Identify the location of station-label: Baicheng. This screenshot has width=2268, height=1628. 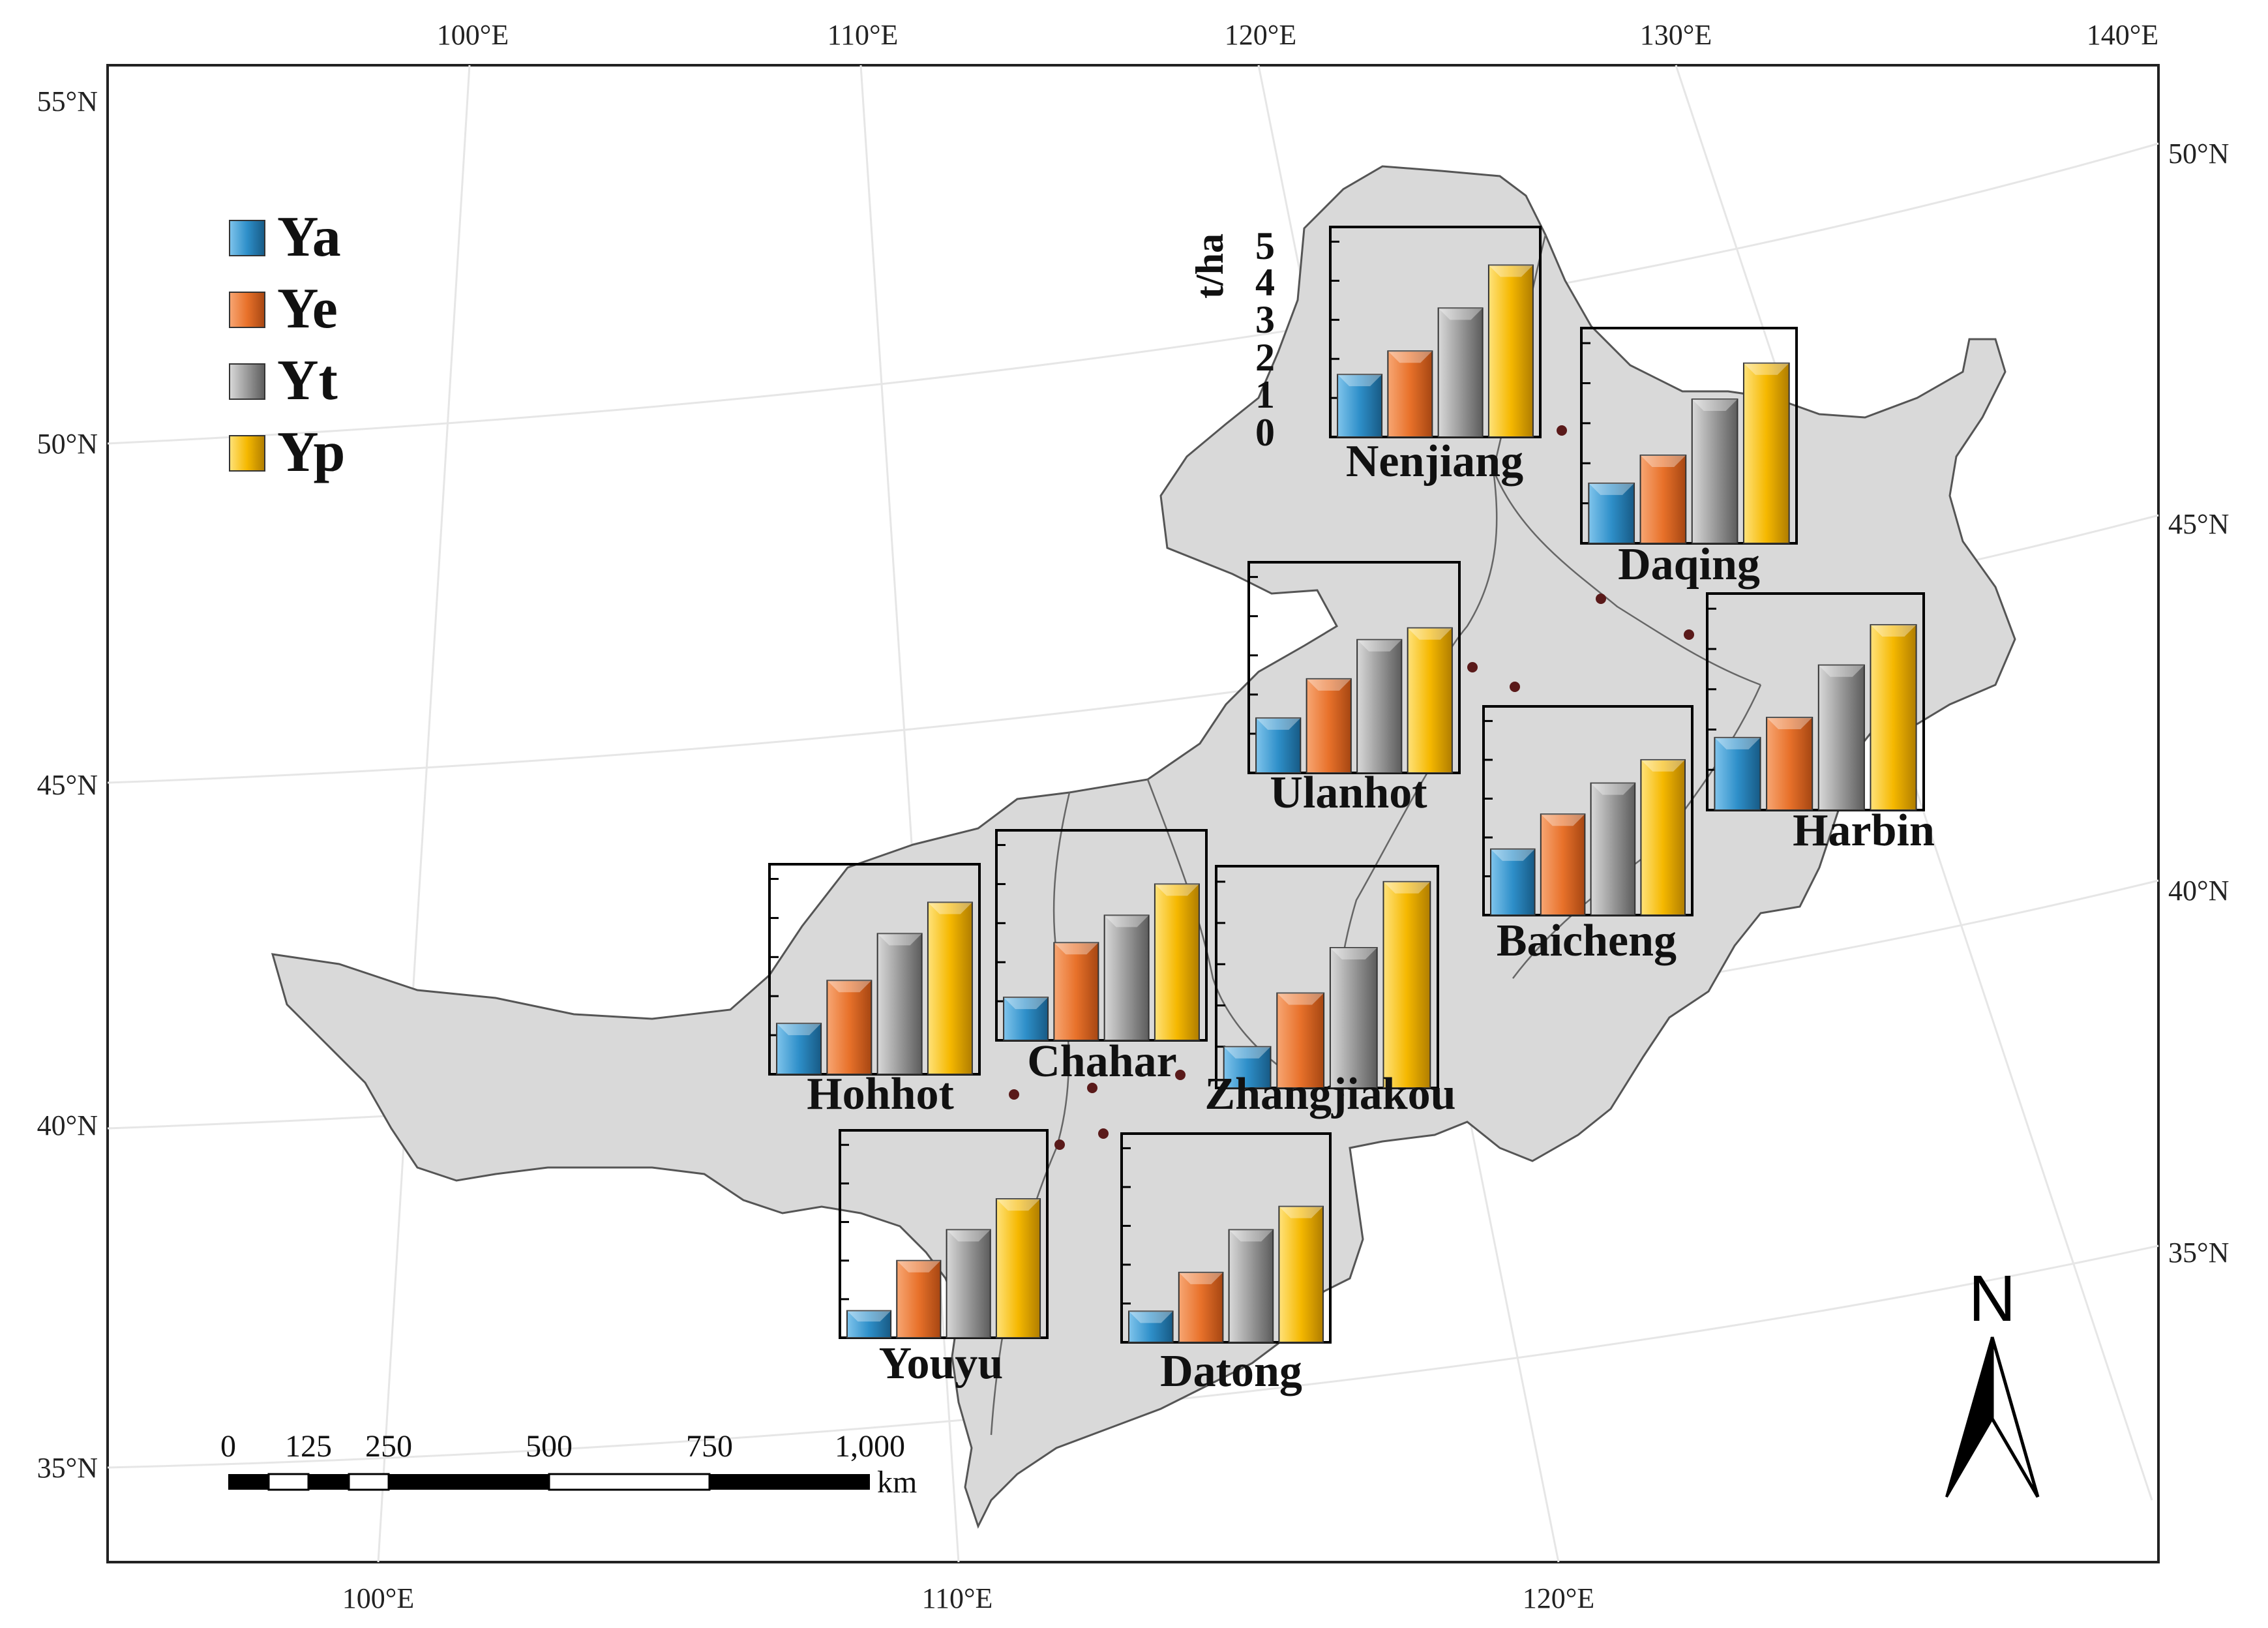
(1587, 941).